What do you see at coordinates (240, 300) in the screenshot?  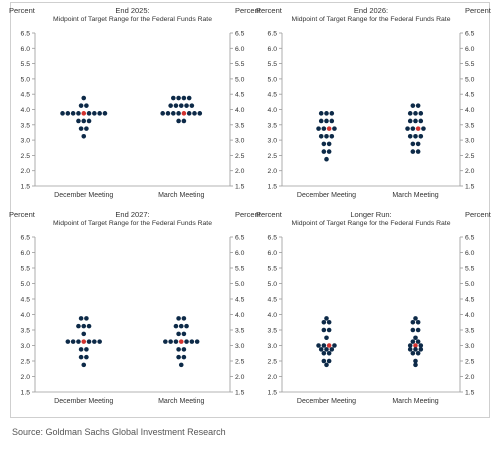 I see `y-tick-label-right: 4.5` at bounding box center [240, 300].